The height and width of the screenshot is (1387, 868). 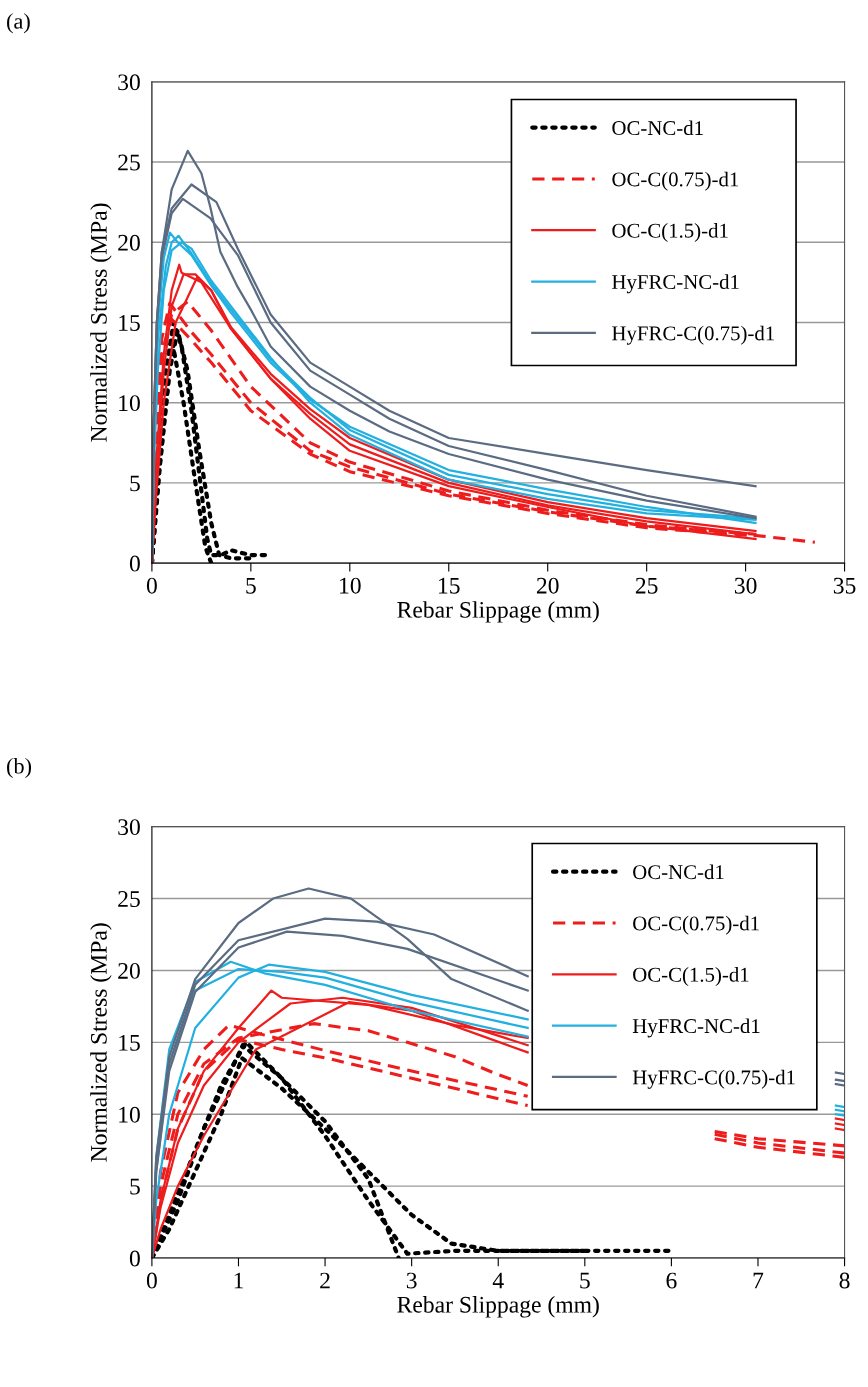 I want to click on x-tick-label: 35, so click(x=844, y=585).